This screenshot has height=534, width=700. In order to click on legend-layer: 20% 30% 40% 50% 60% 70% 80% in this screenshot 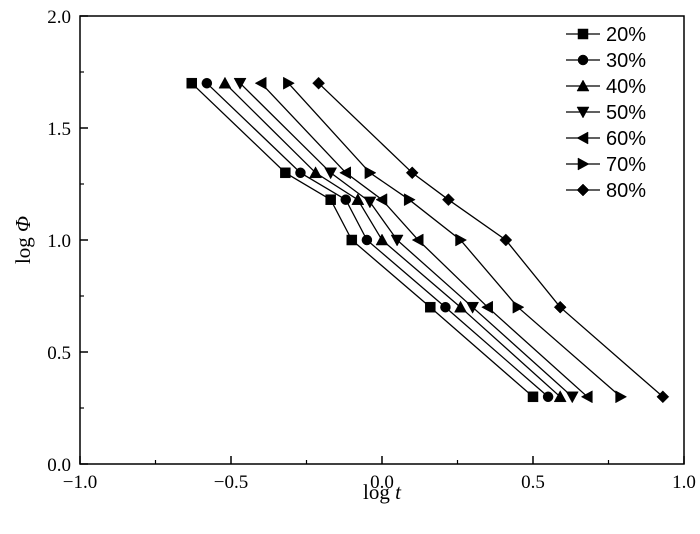, I will do `click(606, 113)`.